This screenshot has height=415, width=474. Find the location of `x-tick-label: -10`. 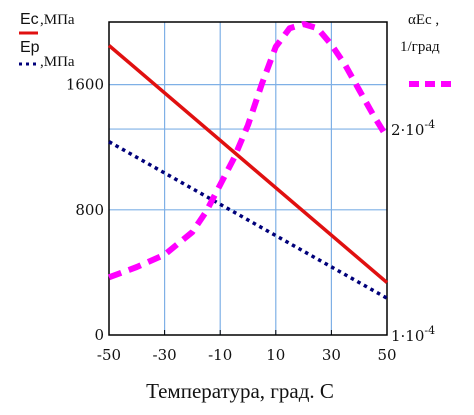

x-tick-label: -10 is located at coordinates (220, 355).